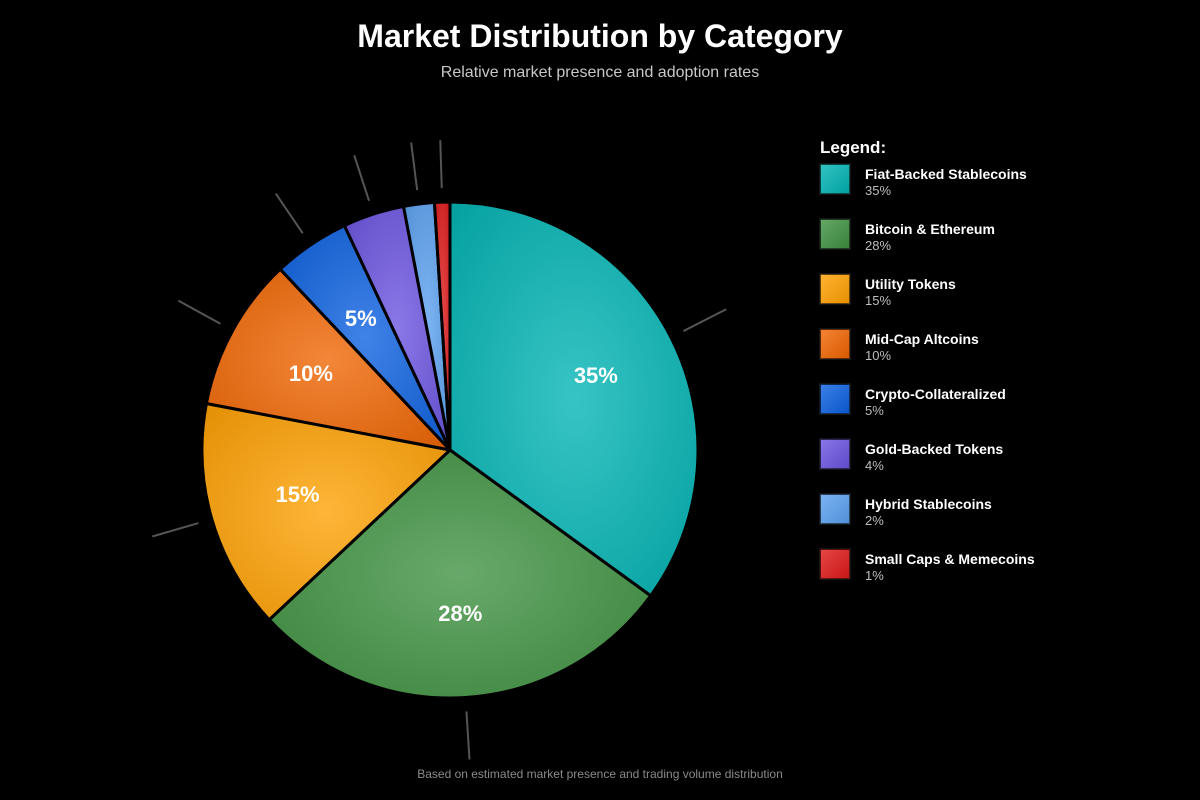 The image size is (1200, 800). Describe the element at coordinates (928, 504) in the screenshot. I see `legend-label: Hybrid Stablecoins` at that location.